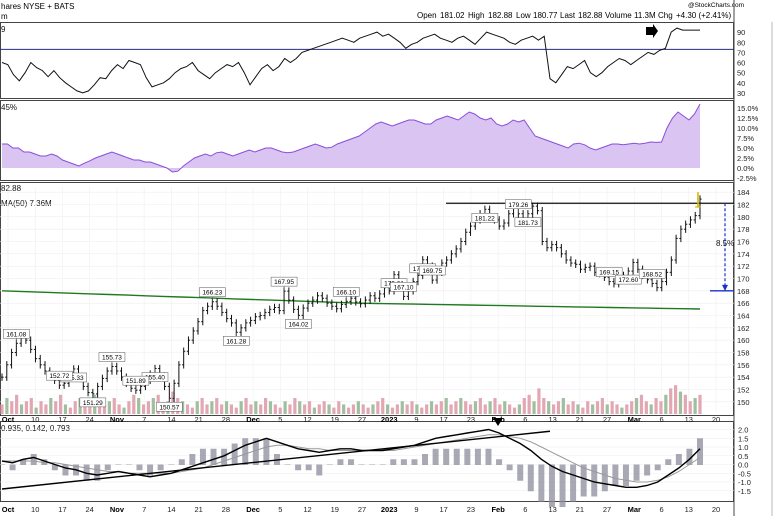  I want to click on rsi-tick-label: 80, so click(741, 42).